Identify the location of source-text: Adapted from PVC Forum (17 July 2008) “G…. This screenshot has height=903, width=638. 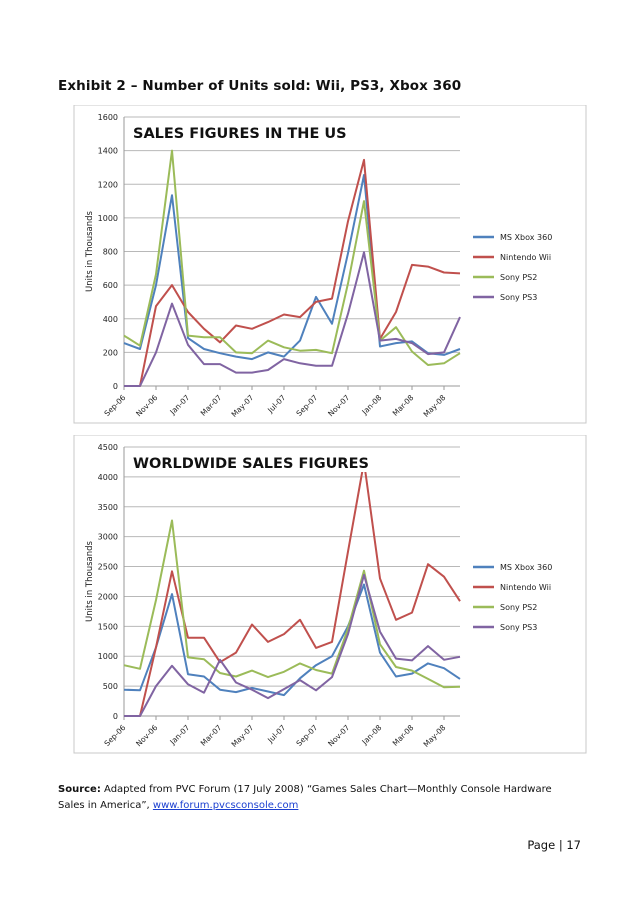
(305, 797).